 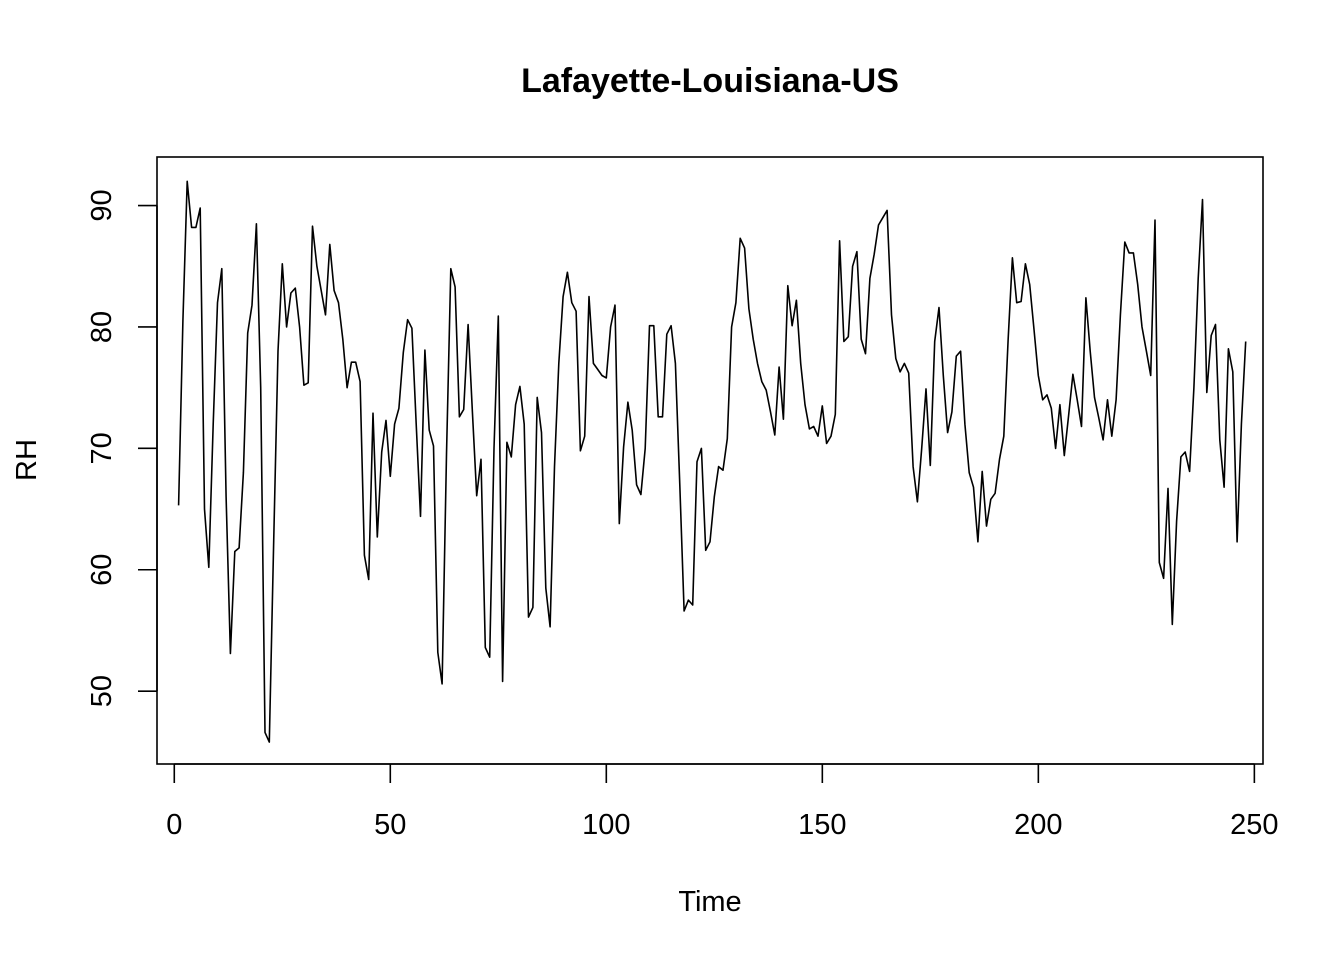 I want to click on x-tick-label: 200, so click(x=1038, y=825).